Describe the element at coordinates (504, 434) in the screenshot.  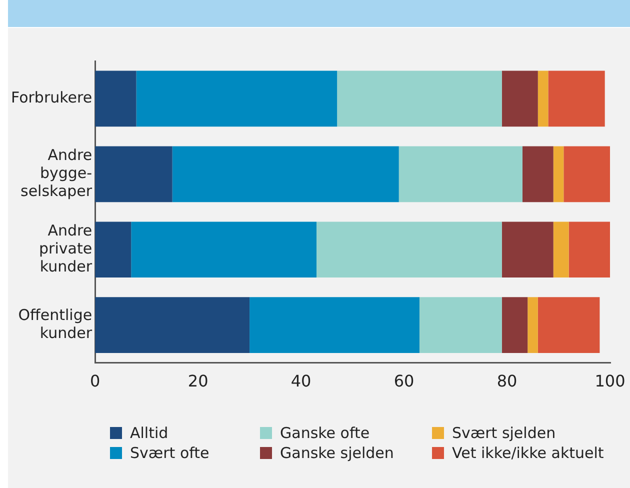
I see `legend-label: Svært sjelden` at that location.